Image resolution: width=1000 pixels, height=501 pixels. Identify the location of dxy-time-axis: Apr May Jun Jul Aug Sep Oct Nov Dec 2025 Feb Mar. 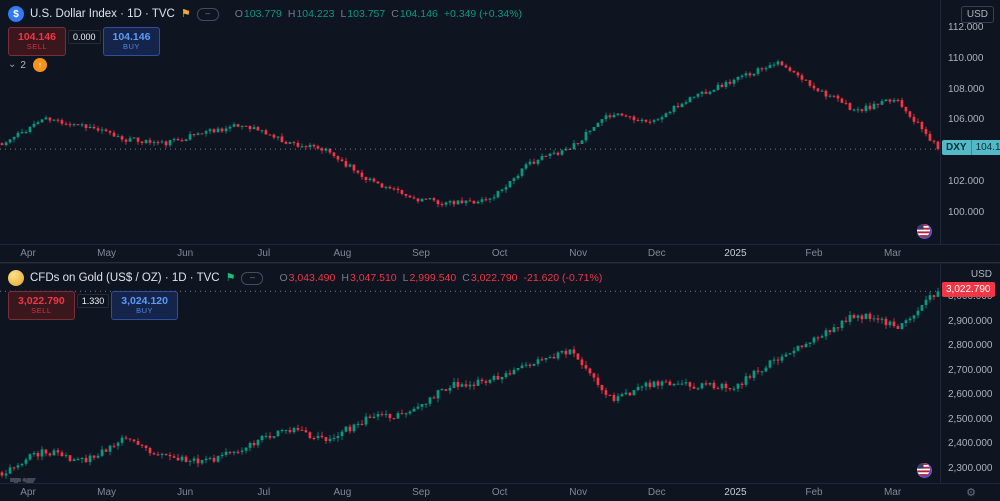
(500, 253).